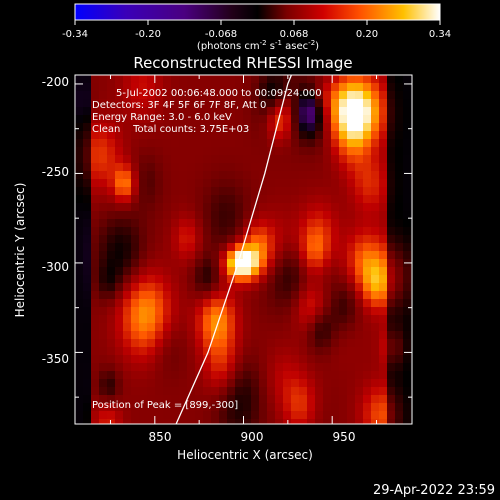  I want to click on y-tick-label: -300, so click(55, 267).